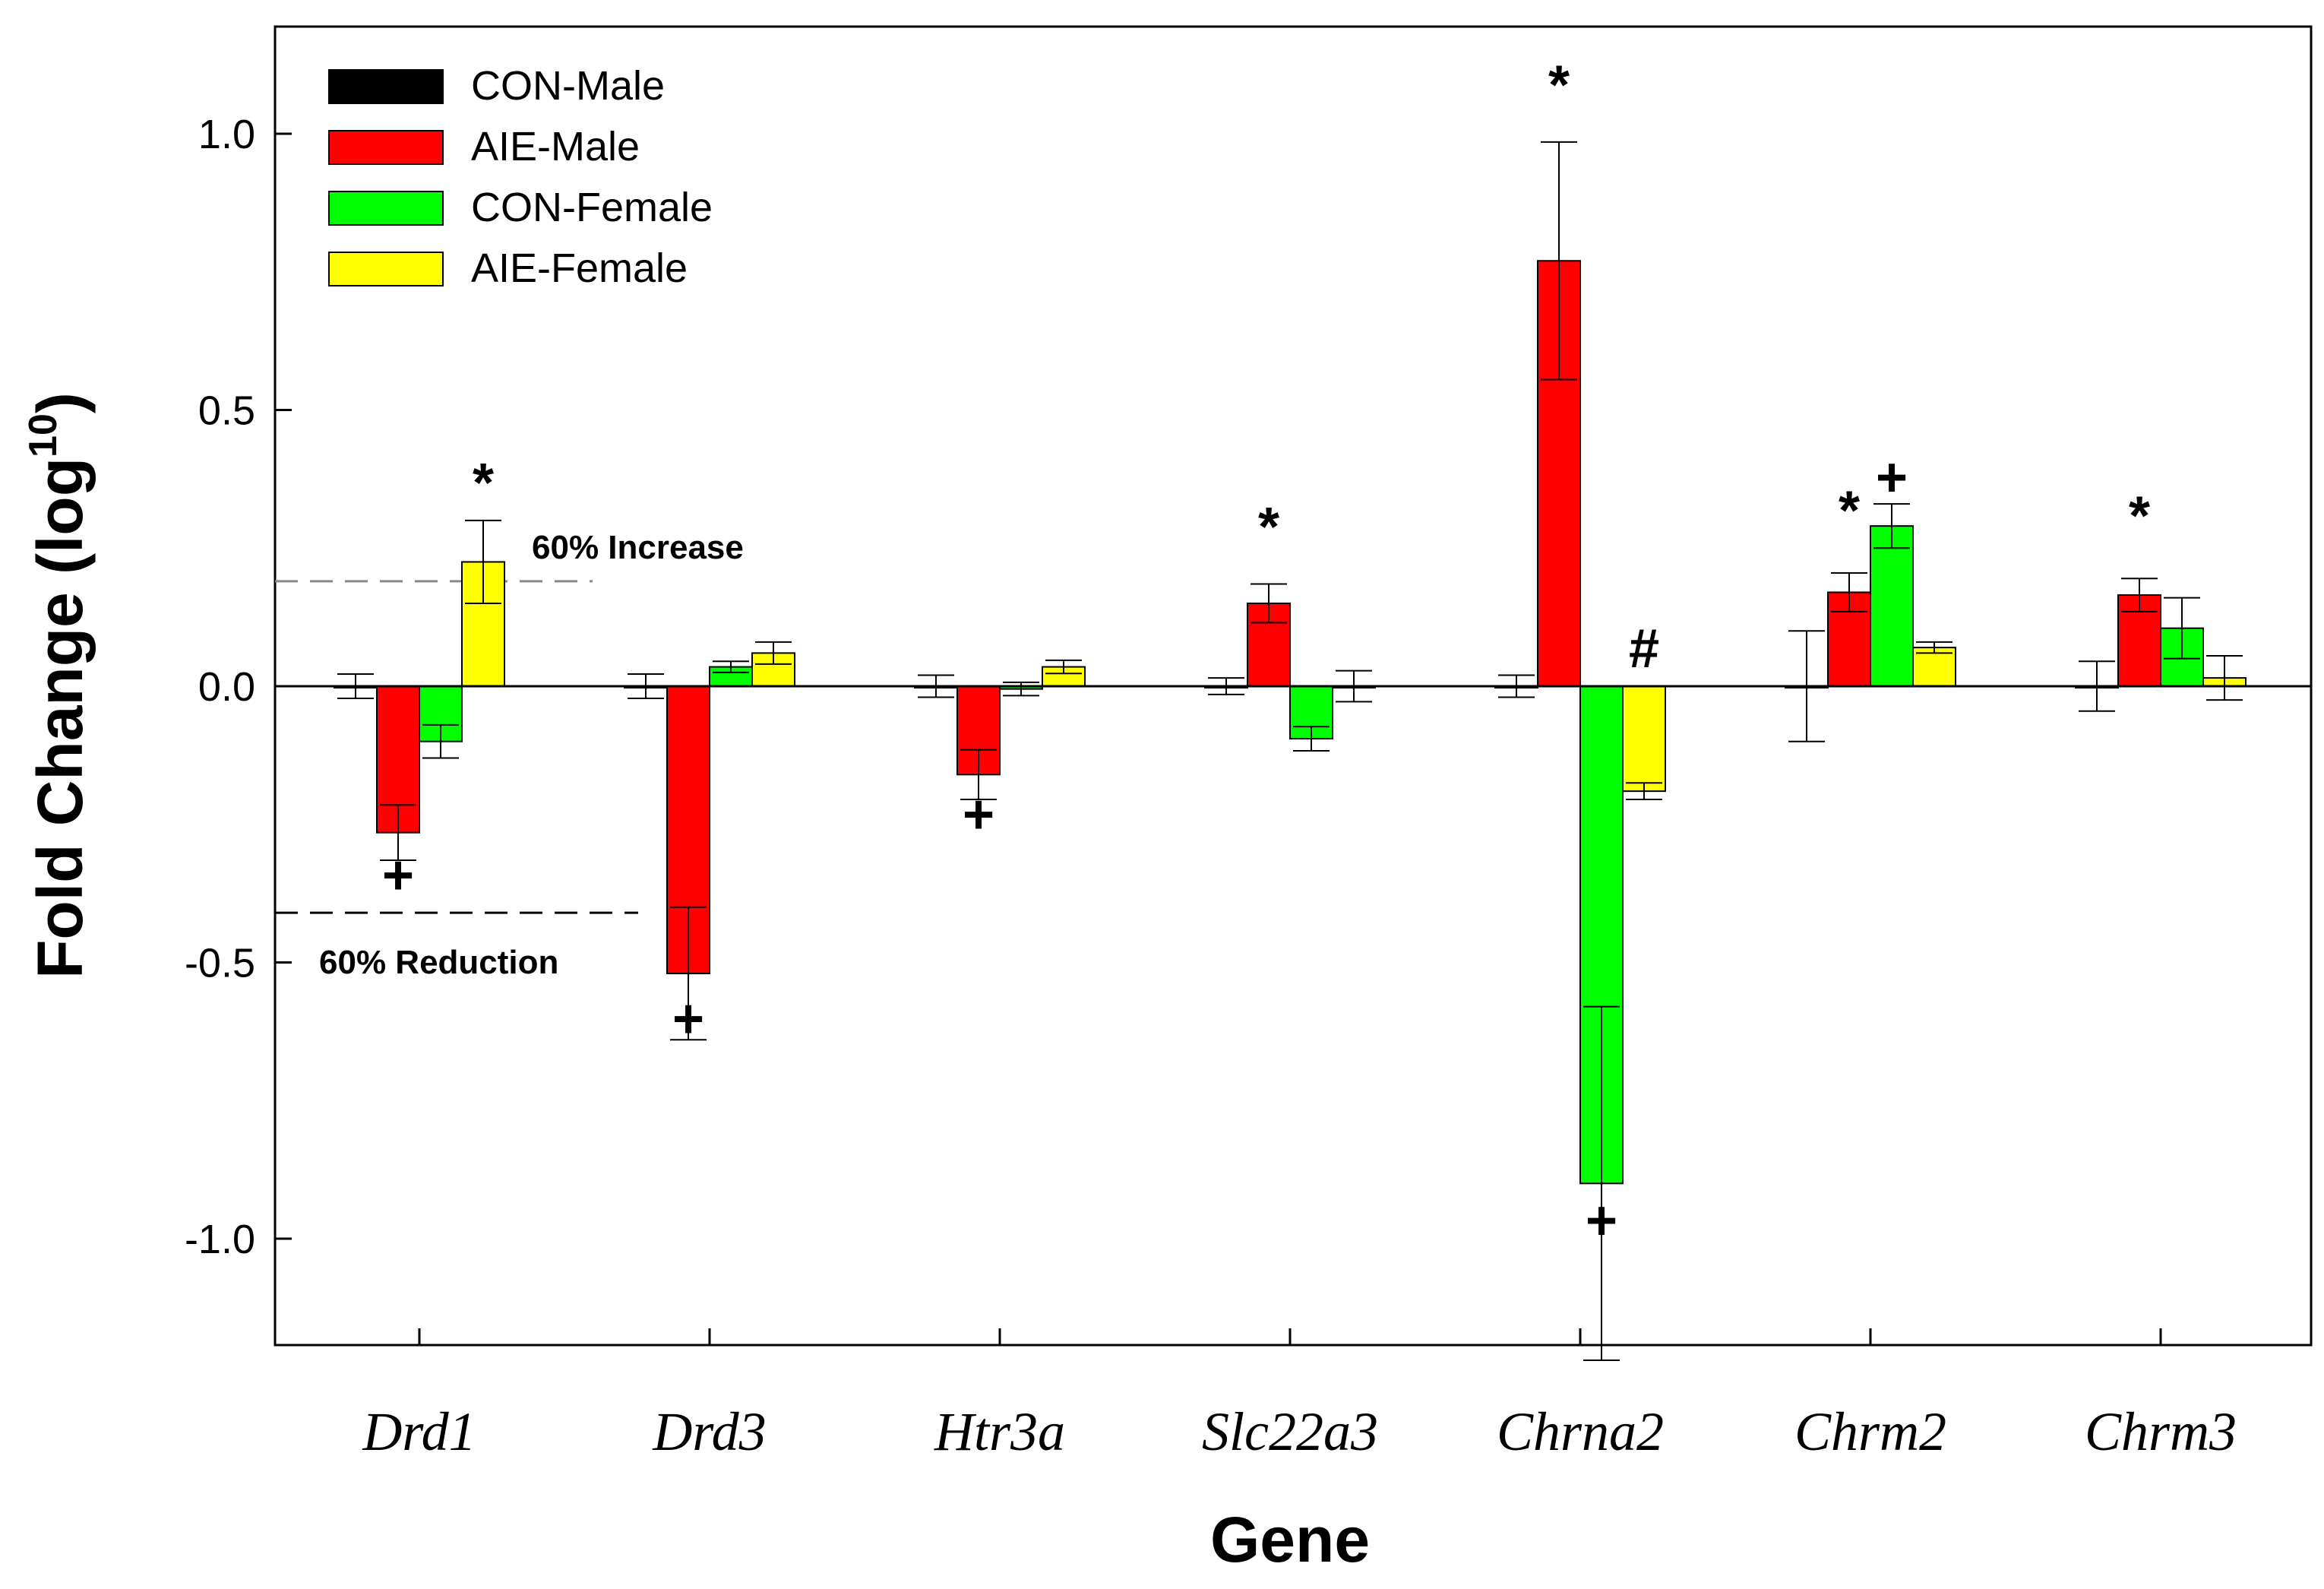 This screenshot has width=2324, height=1589. What do you see at coordinates (1892, 606) in the screenshot?
I see `bar-chrm2-con-female` at bounding box center [1892, 606].